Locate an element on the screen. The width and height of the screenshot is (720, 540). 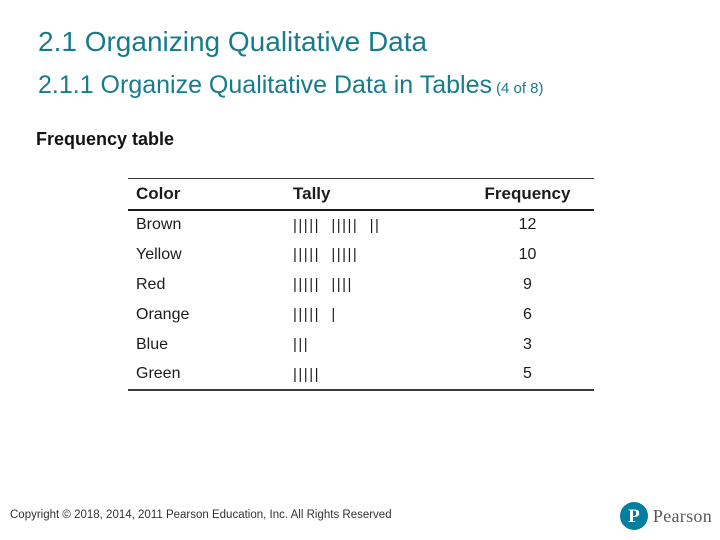
frequency-cell: 10 is located at coordinates (527, 254).